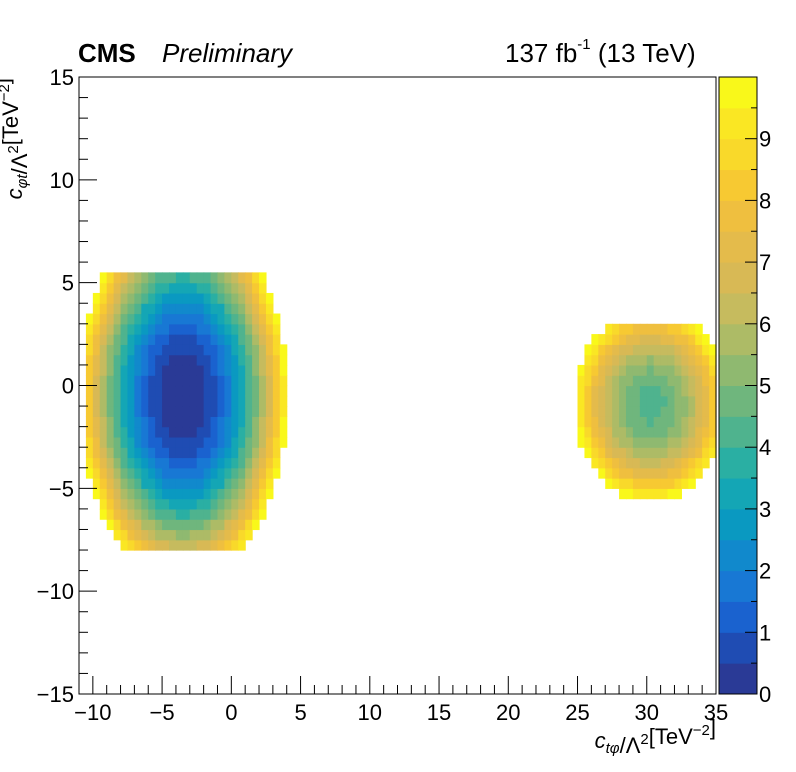 Image resolution: width=796 pixels, height=772 pixels. I want to click on x-tick-label: −10, so click(92, 712).